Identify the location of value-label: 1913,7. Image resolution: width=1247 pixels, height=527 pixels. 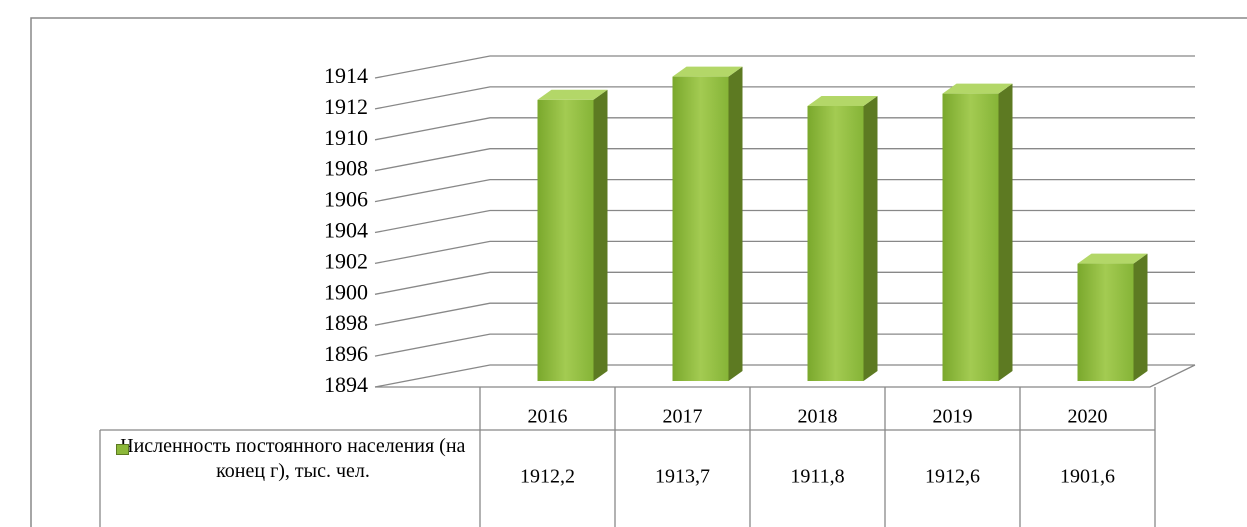
(682, 477).